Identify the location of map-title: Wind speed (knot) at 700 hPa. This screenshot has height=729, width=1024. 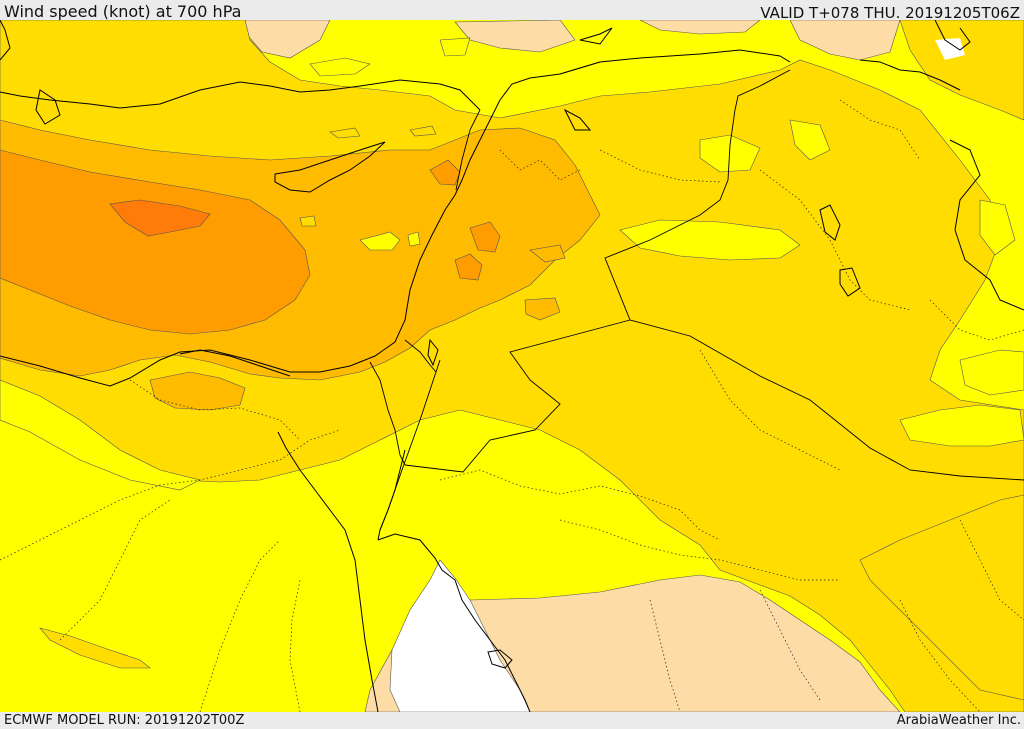
(123, 11).